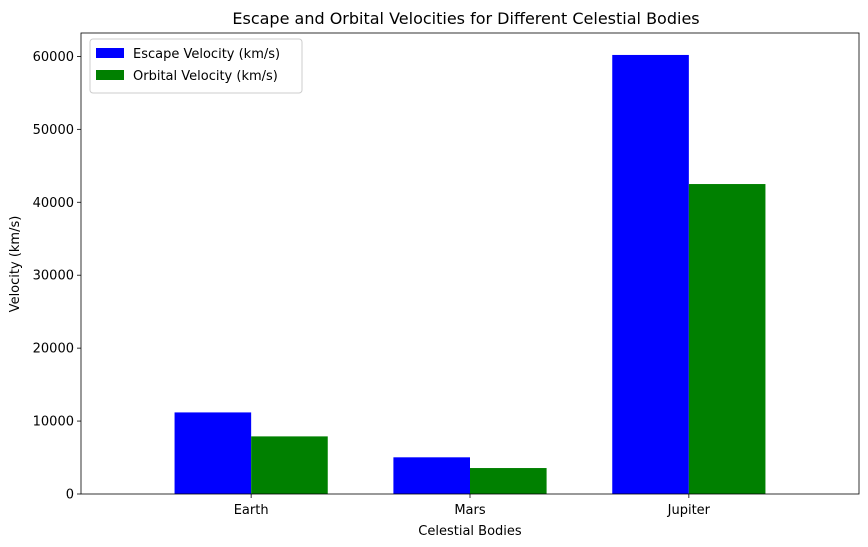 This screenshot has height=547, width=868. What do you see at coordinates (251, 510) in the screenshot?
I see `x-tick-label: Earth` at bounding box center [251, 510].